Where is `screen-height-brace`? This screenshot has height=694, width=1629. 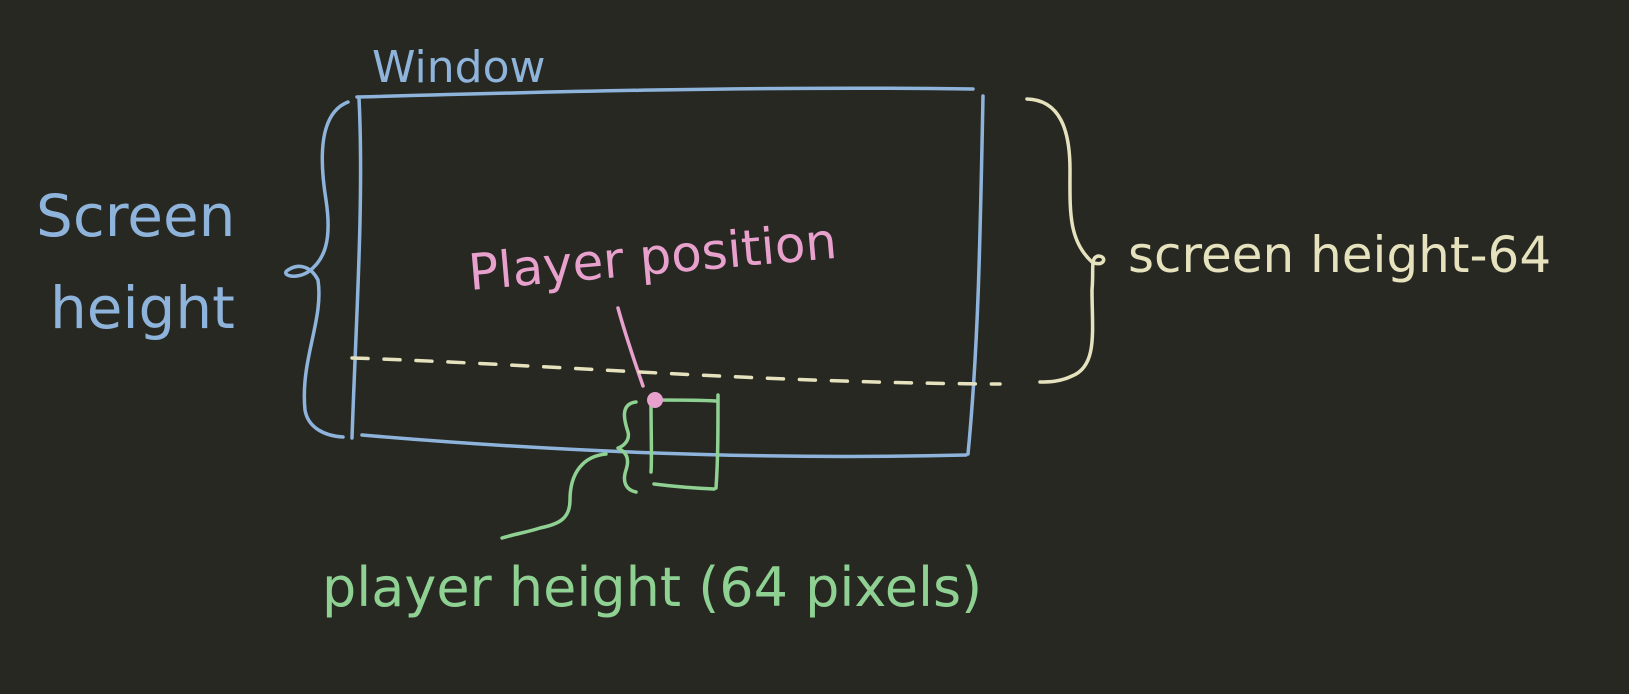 screen-height-brace is located at coordinates (317, 269).